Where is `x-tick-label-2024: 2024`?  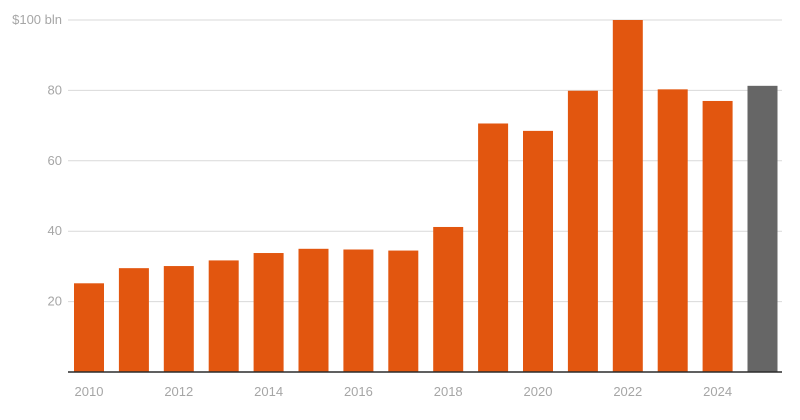 x-tick-label-2024: 2024 is located at coordinates (717, 391).